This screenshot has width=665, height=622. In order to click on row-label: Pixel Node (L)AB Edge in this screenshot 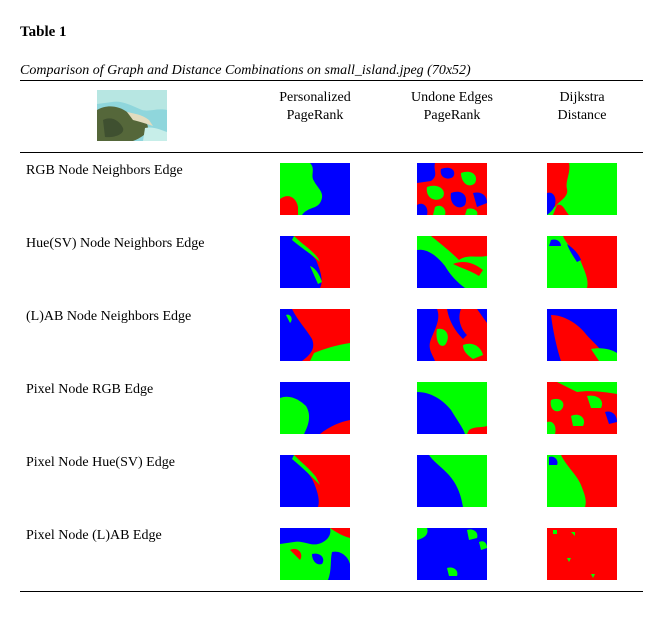, I will do `click(94, 535)`.